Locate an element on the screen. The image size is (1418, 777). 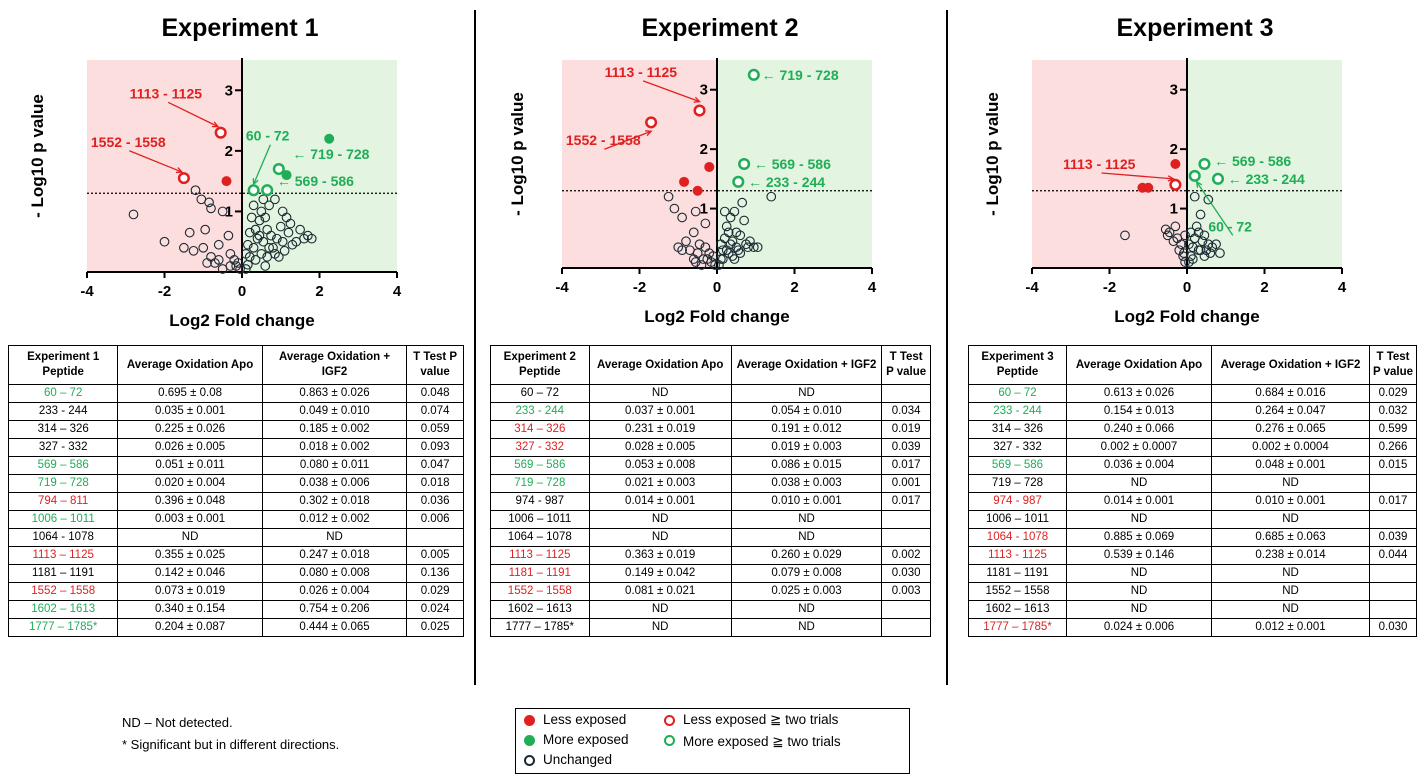
value-cell: 0.024 ± 0.006 is located at coordinates (1139, 627).